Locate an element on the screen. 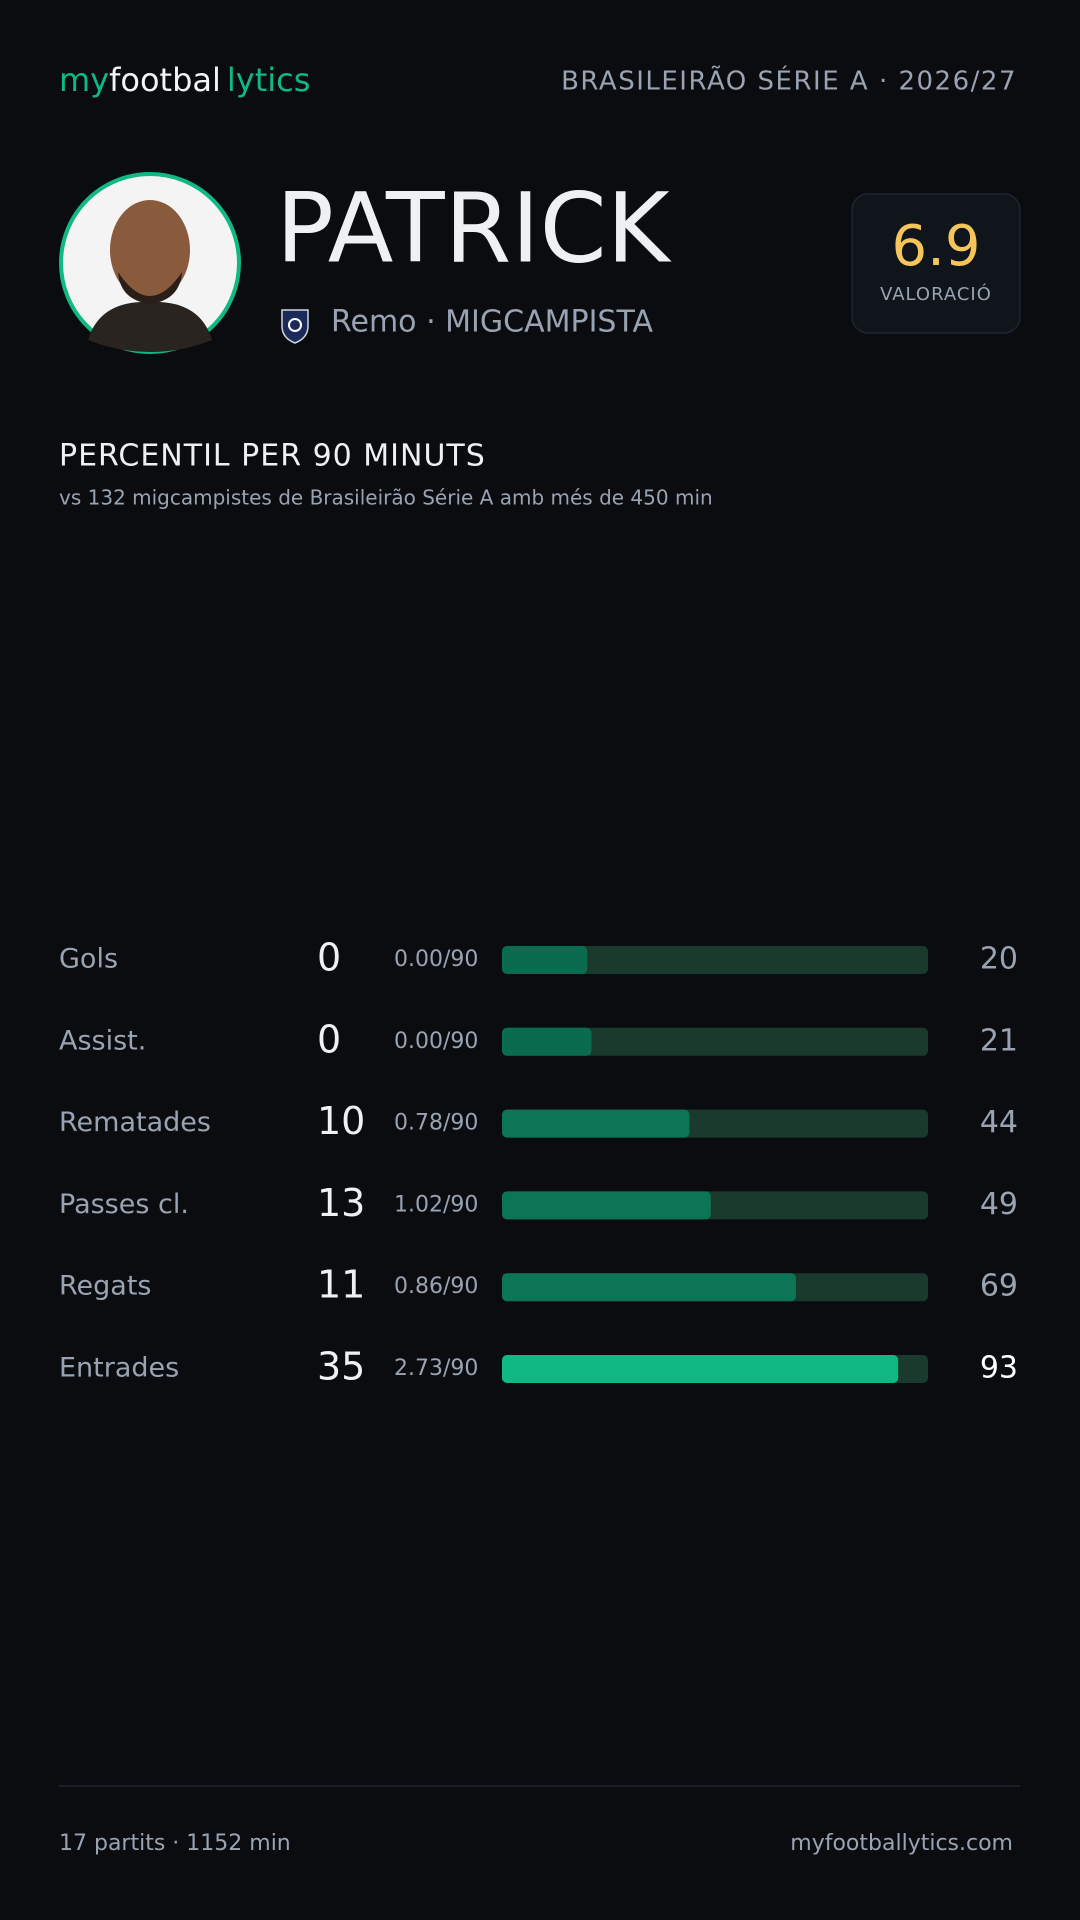 This screenshot has height=1920, width=1080. avatar-beard is located at coordinates (150, 288).